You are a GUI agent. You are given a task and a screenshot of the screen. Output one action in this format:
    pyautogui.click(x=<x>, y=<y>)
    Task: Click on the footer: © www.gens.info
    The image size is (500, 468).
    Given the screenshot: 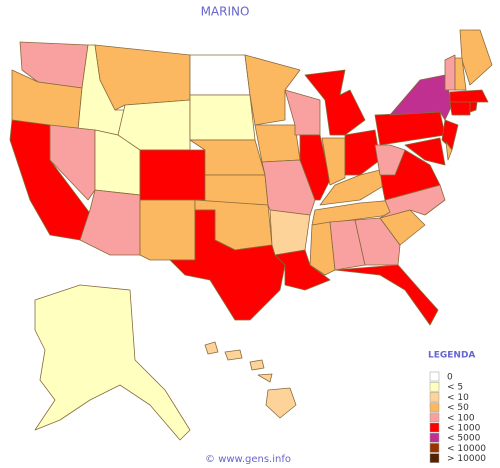 What is the action you would take?
    pyautogui.click(x=248, y=459)
    